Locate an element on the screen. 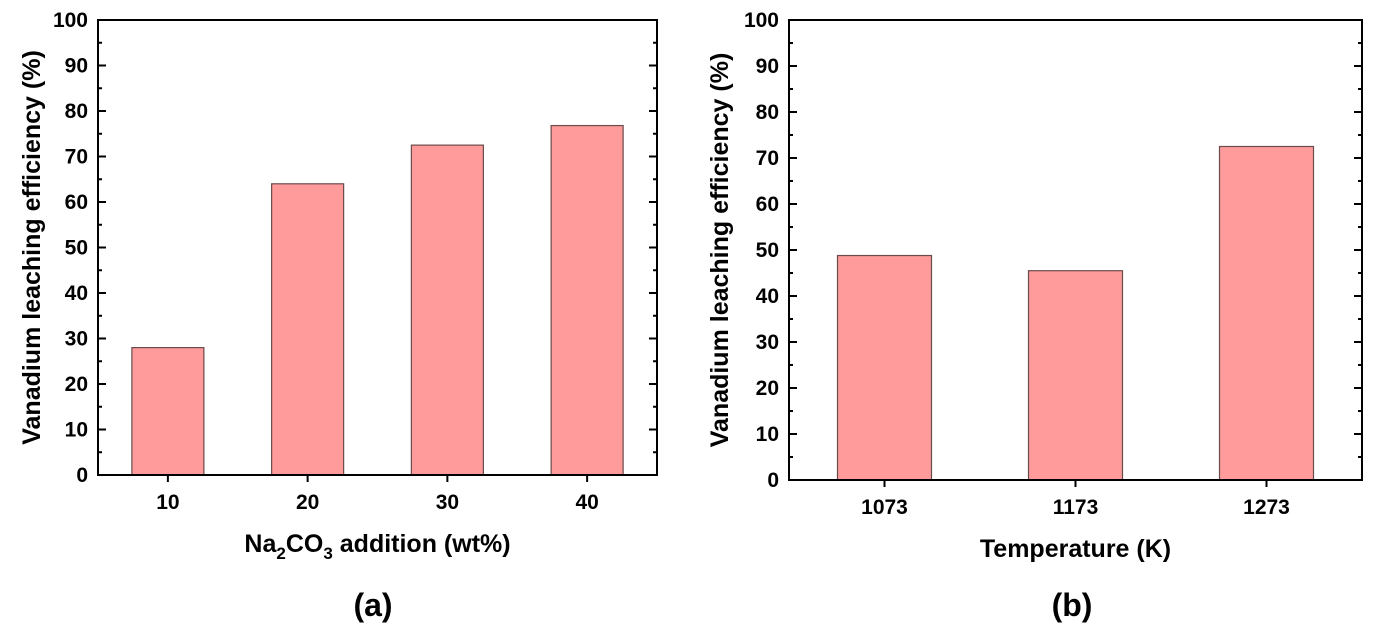 This screenshot has height=636, width=1376. panel-a-ytick-label: 100 is located at coordinates (70, 20).